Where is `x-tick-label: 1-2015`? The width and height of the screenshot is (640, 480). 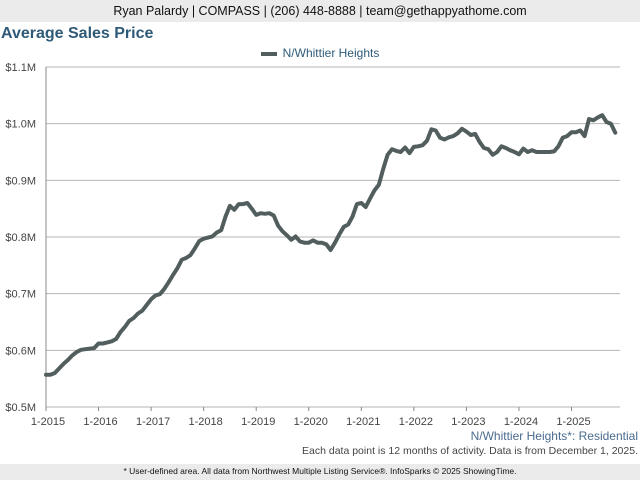
x-tick-label: 1-2015 is located at coordinates (48, 422).